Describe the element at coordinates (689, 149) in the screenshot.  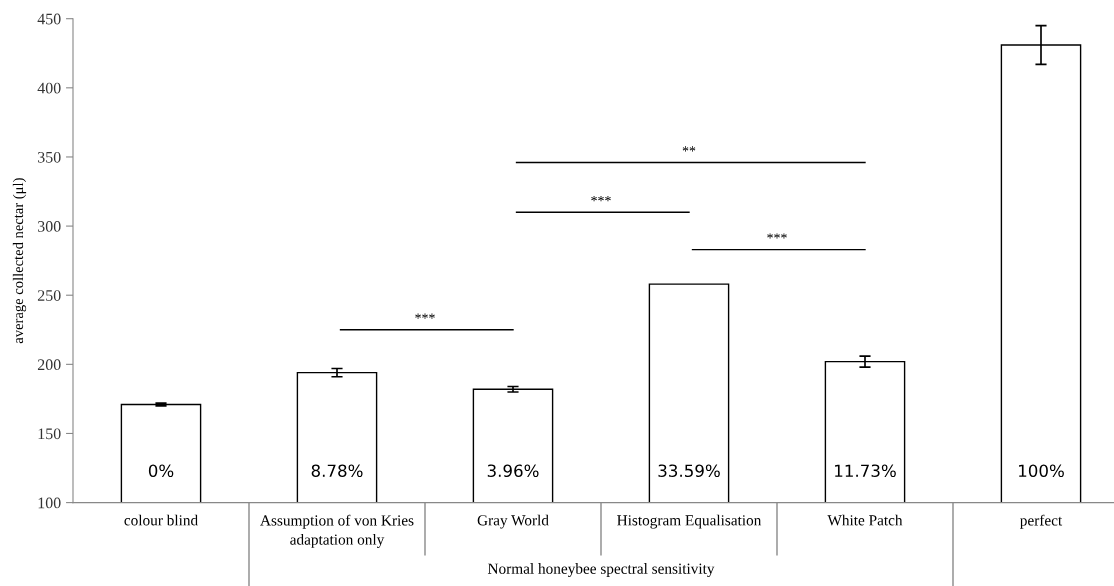
I see `annotation: **` at that location.